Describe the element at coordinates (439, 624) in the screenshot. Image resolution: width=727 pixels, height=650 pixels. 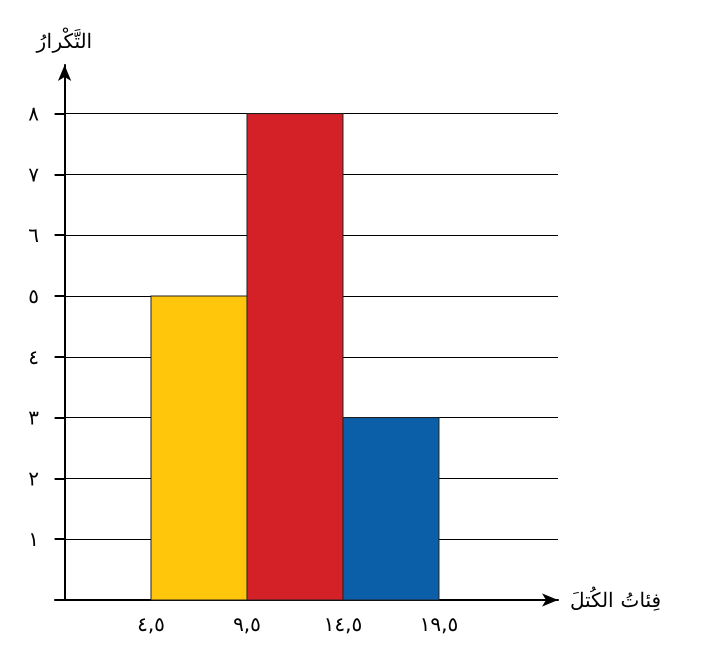
I see `x-tick-label: ١٩,٥` at that location.